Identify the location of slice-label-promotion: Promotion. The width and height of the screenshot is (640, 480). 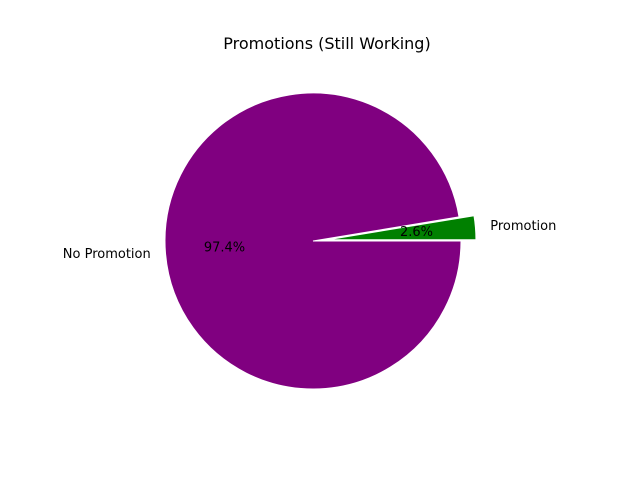
(523, 226).